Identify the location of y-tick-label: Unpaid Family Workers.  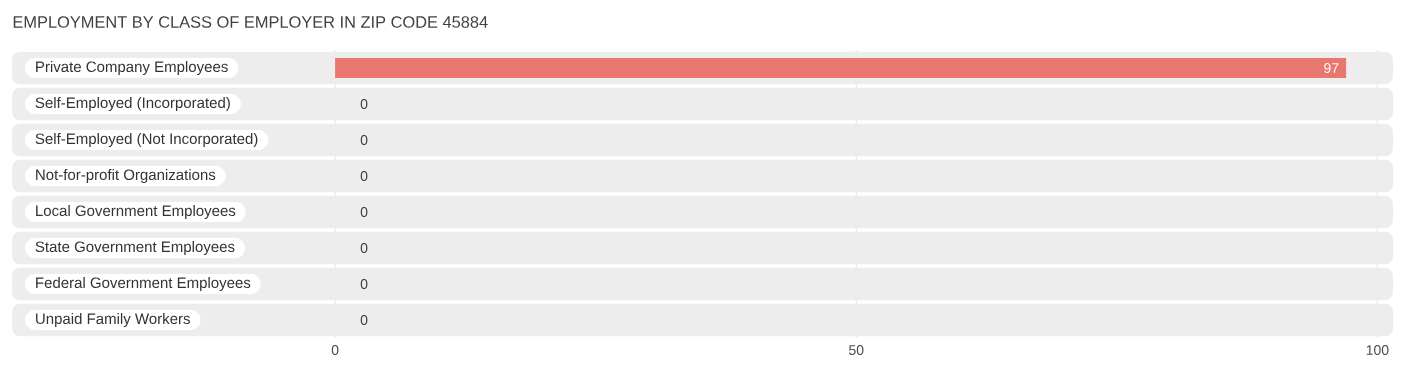
(113, 320).